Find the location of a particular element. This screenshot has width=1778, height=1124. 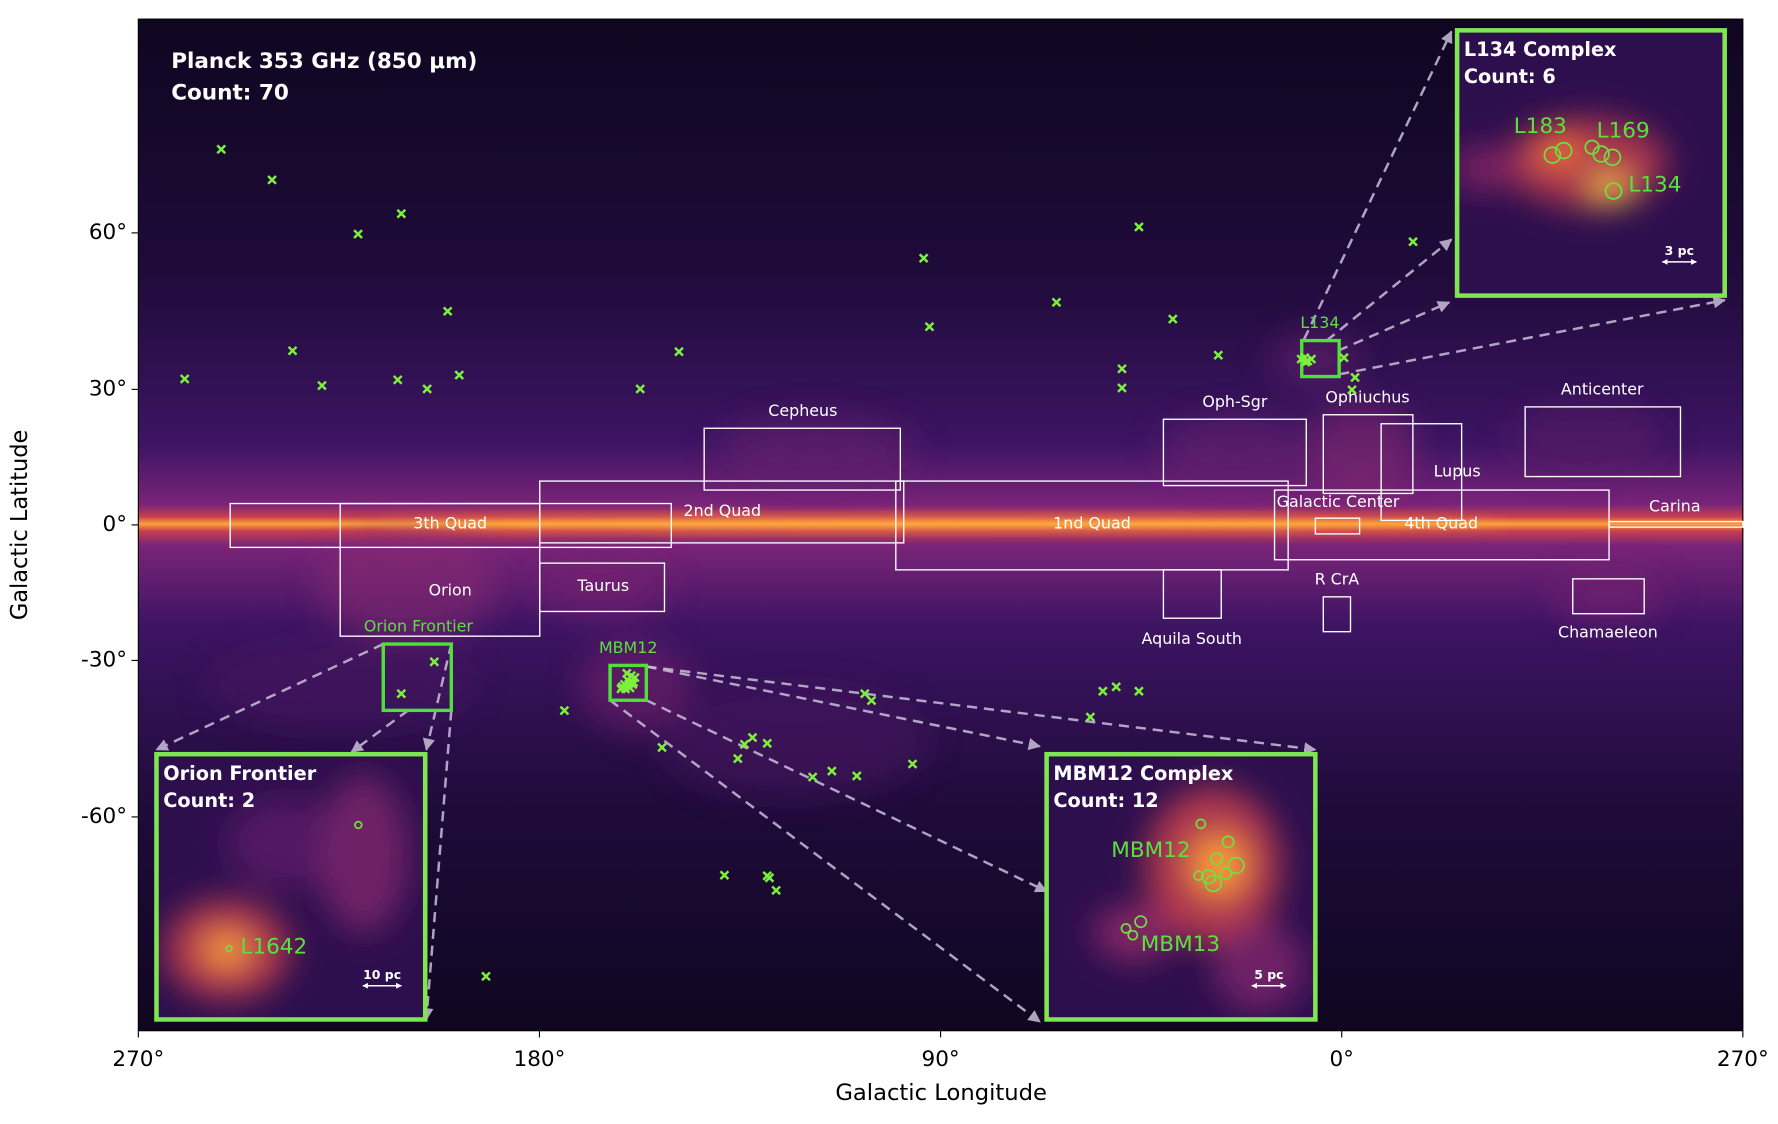

inset-count: Count: 6 is located at coordinates (1510, 76).